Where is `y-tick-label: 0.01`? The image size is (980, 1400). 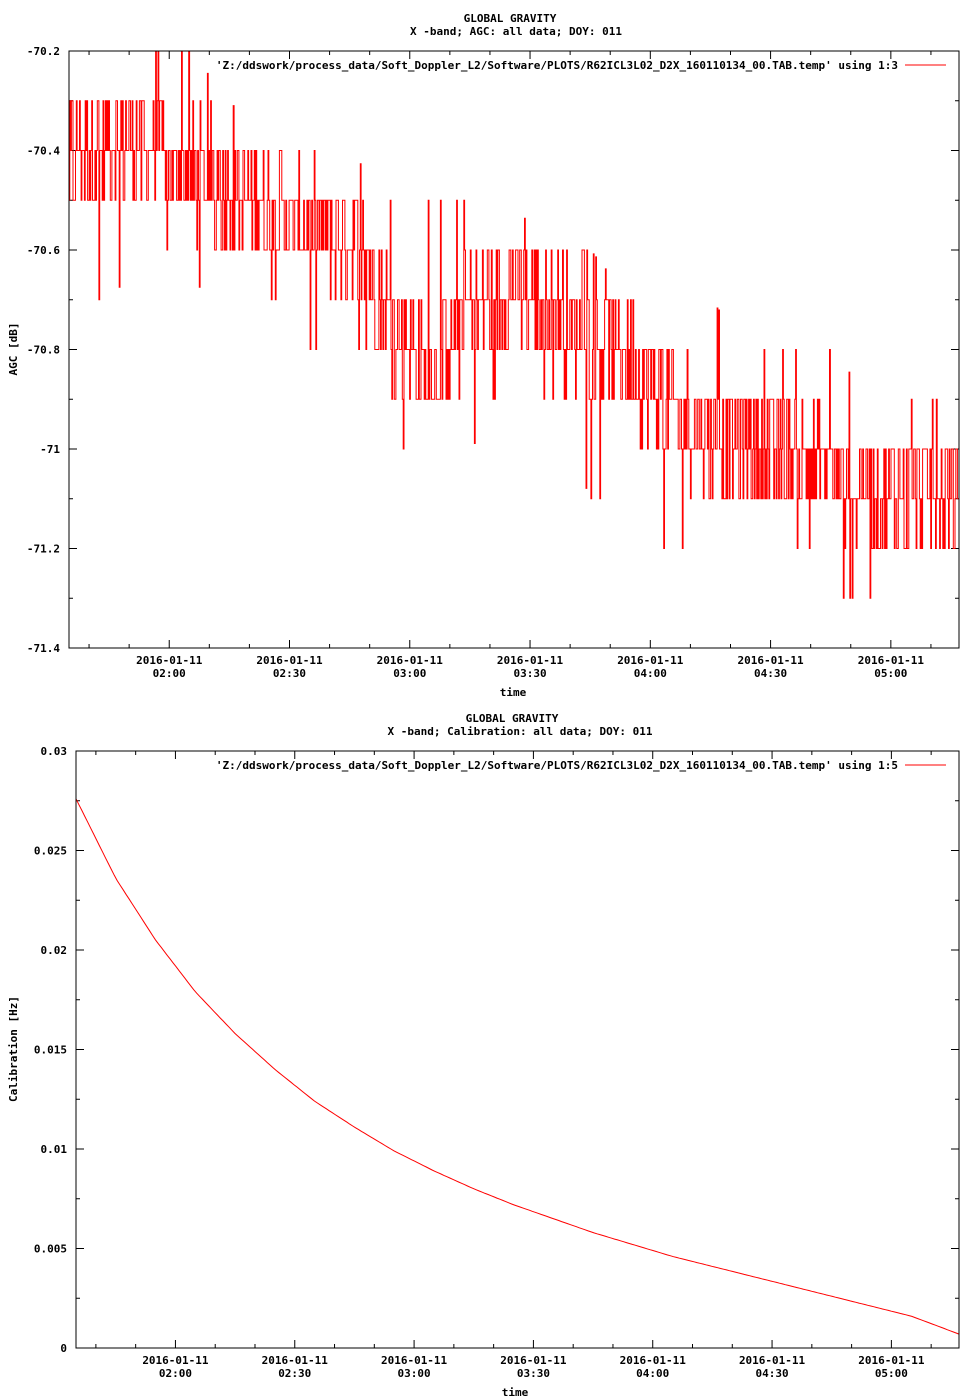 y-tick-label: 0.01 is located at coordinates (54, 1149).